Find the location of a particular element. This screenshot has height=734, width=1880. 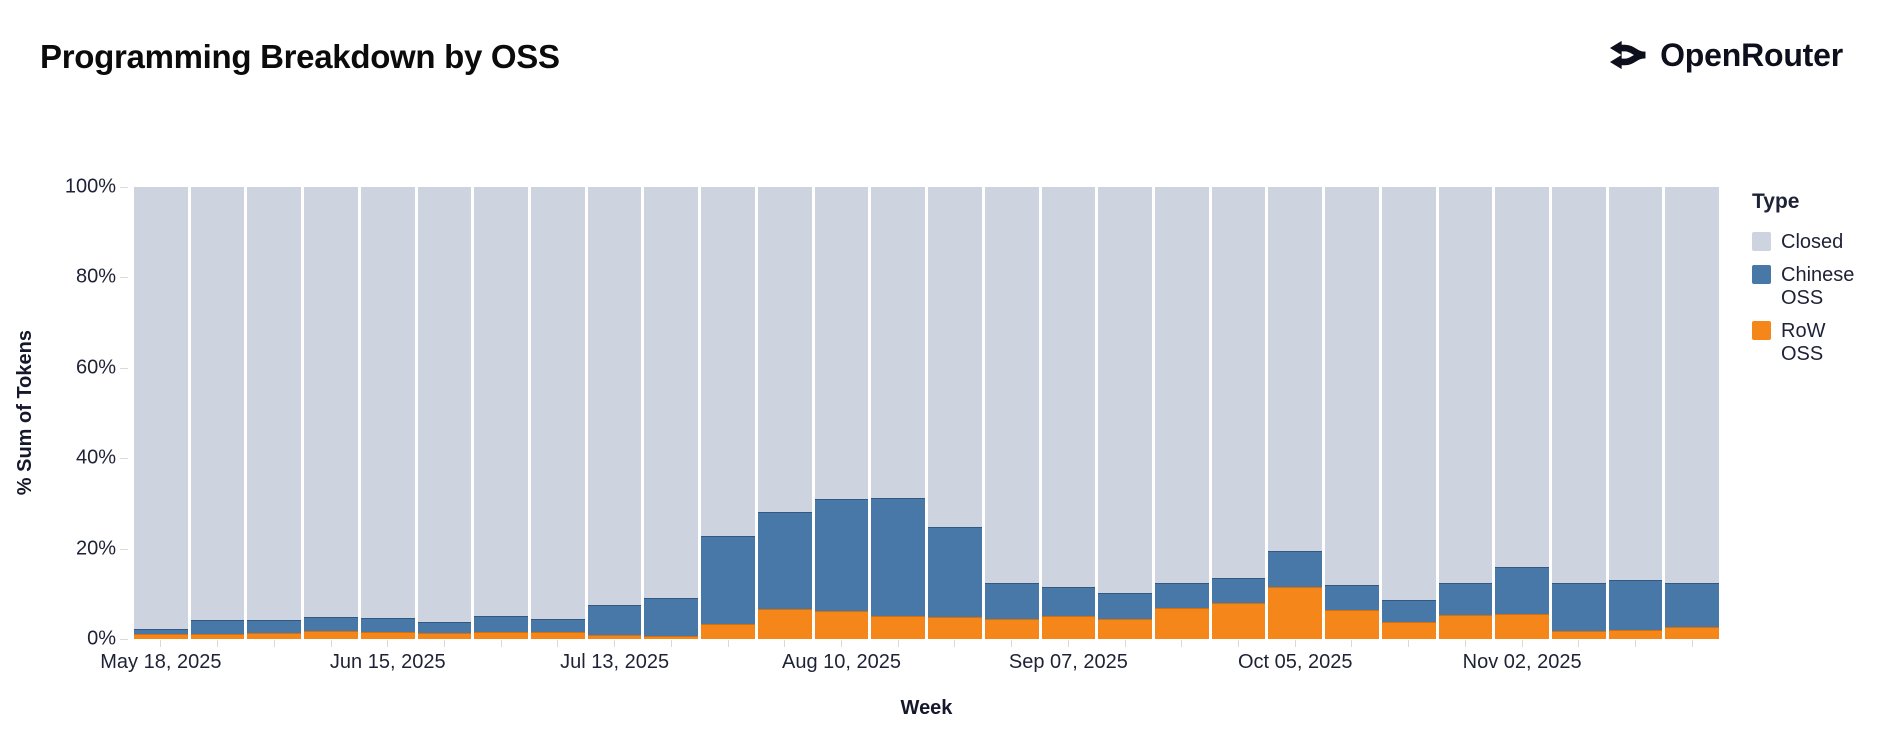

bar-aug-10-2025 is located at coordinates (841, 413).